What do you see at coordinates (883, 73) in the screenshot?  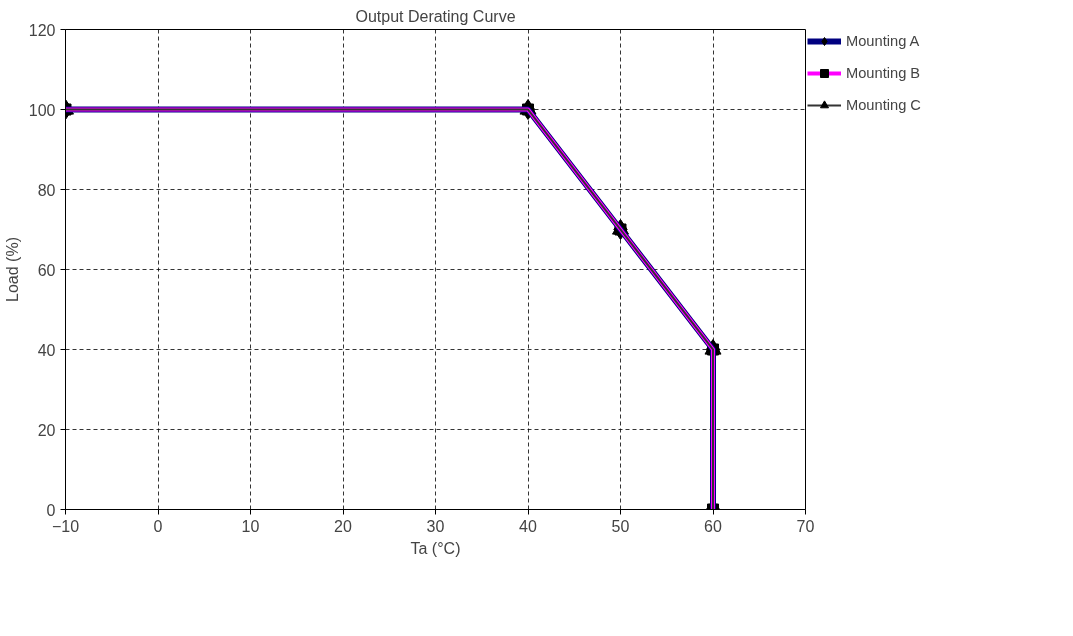 I see `legend-label: Mounting B` at bounding box center [883, 73].